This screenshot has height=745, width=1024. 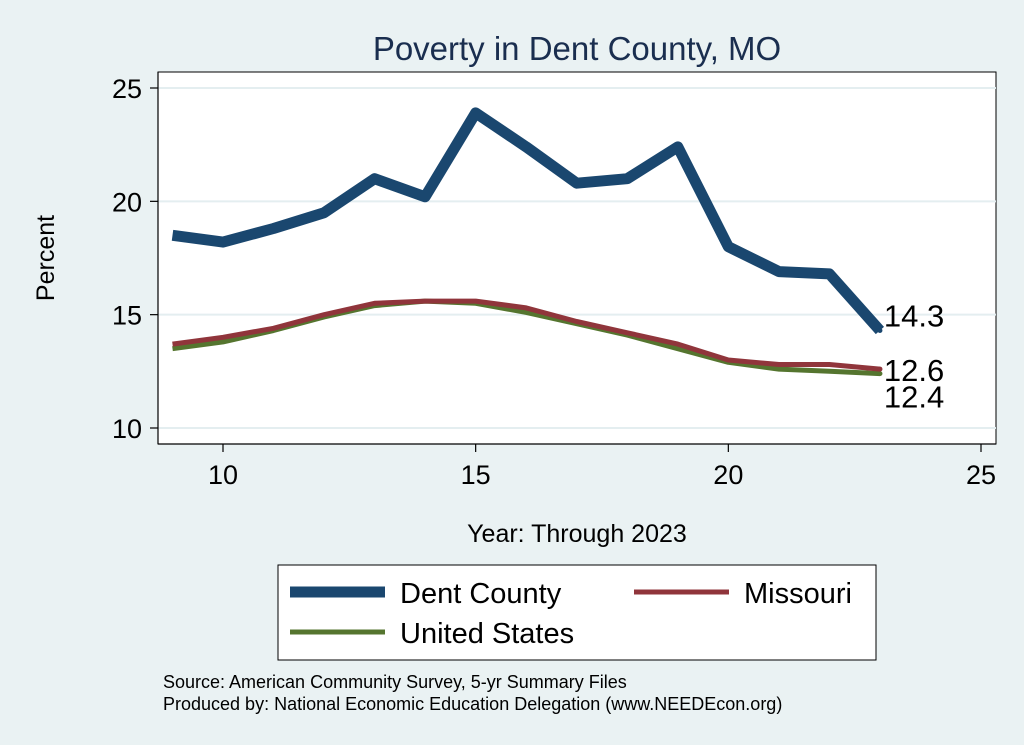 What do you see at coordinates (127, 89) in the screenshot?
I see `y-tick-label-25: 25` at bounding box center [127, 89].